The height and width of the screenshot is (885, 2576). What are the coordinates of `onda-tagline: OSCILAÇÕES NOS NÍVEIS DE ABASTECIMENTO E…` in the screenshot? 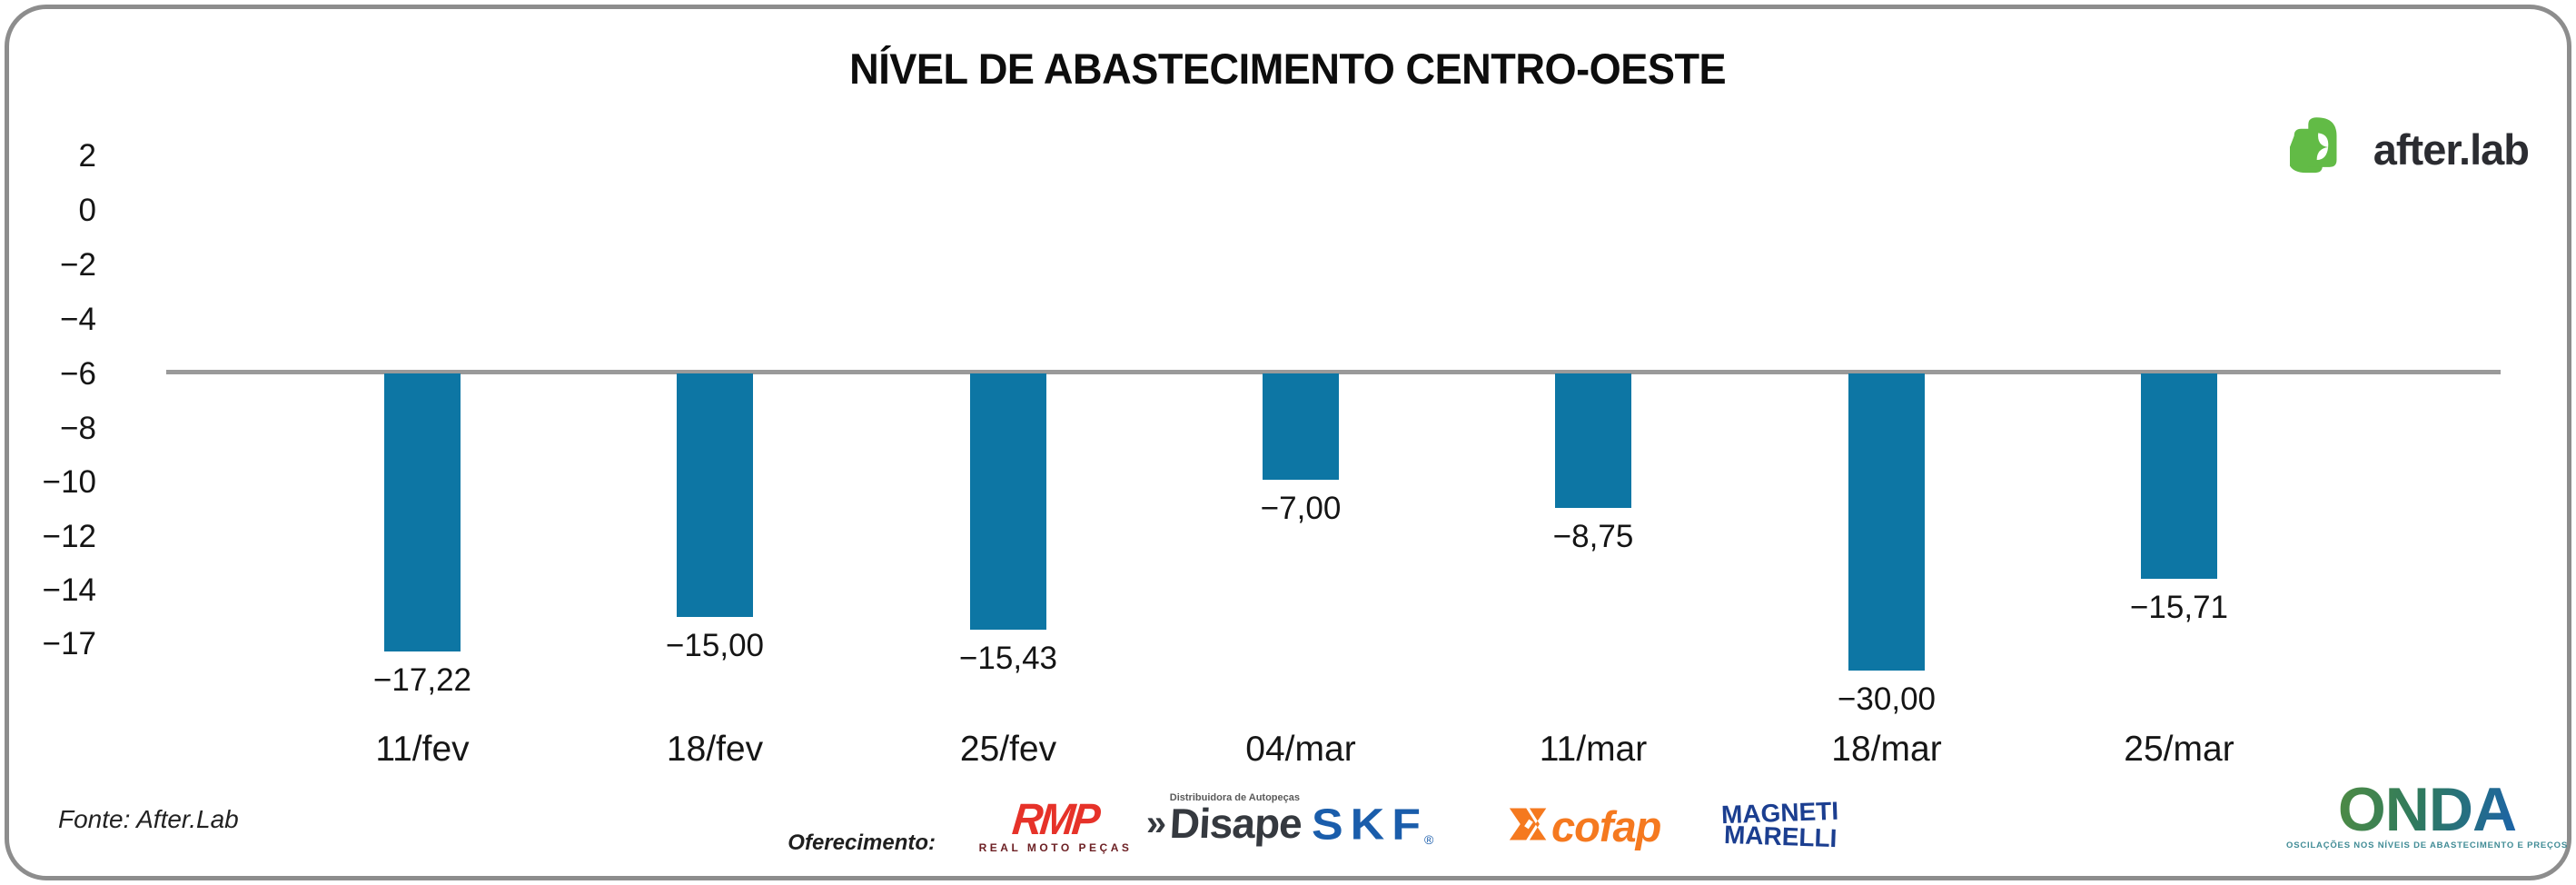 It's located at (2427, 845).